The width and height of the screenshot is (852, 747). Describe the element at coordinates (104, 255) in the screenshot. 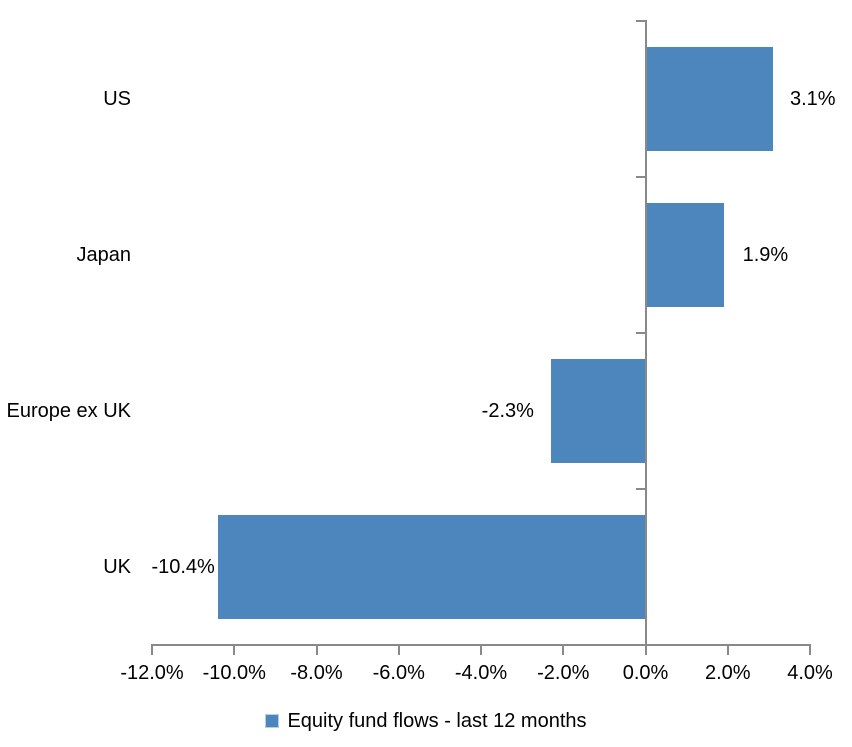

I see `category-label-japan: Japan` at that location.